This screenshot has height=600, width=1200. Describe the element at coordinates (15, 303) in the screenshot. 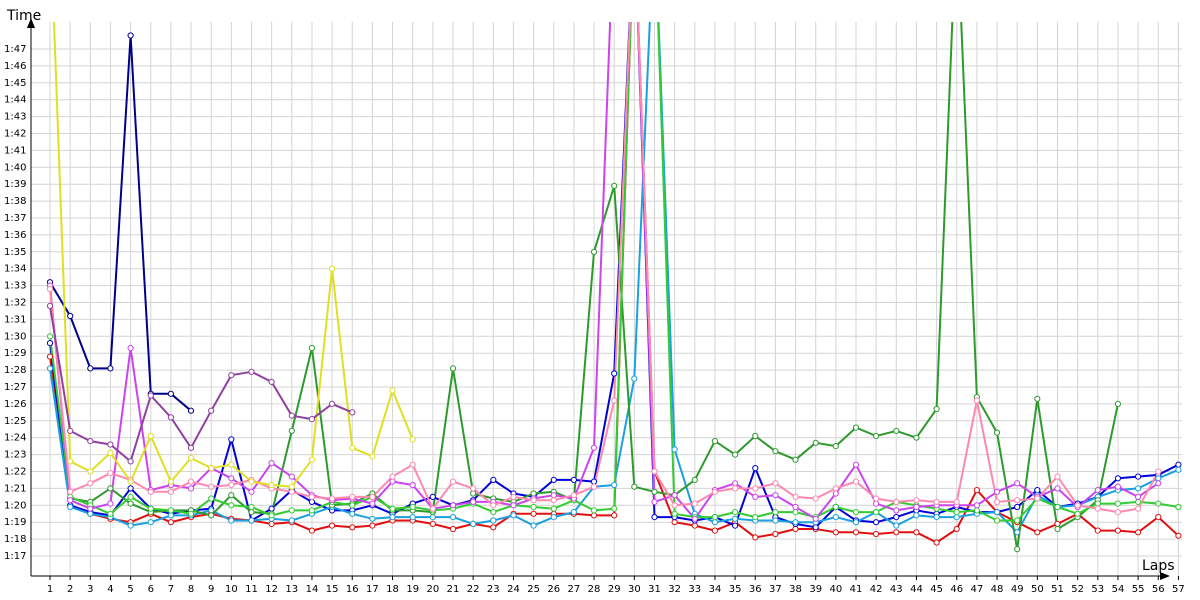

I see `y-tick-label: 1:32` at that location.